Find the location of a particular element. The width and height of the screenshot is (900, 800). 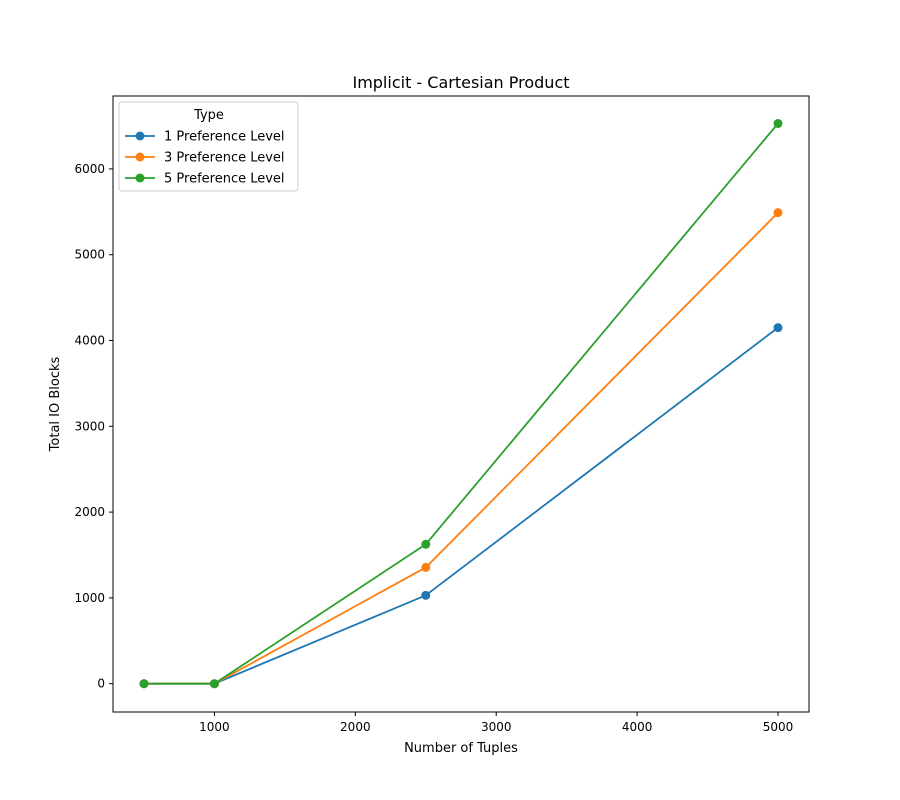

y-axis-ticks: 0 1000 2000 3000 4000 5000 6000 is located at coordinates (93, 426).